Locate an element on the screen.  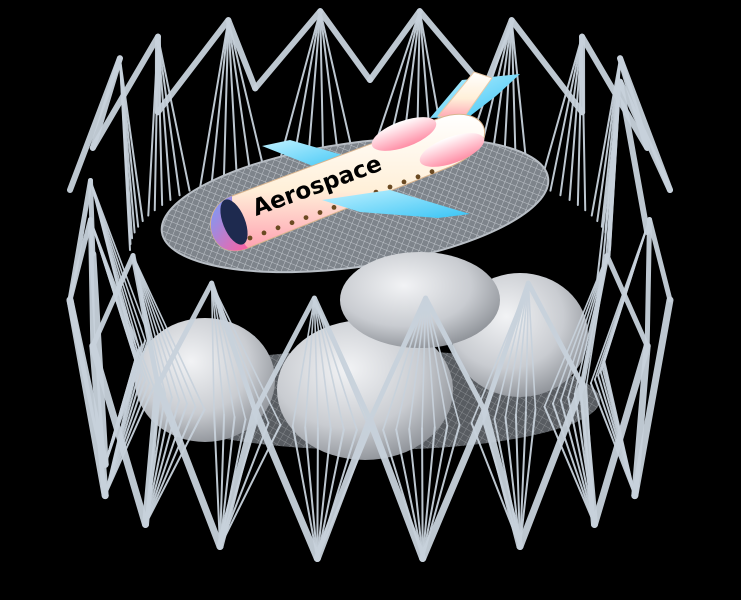
balloon is located at coordinates (420, 300).